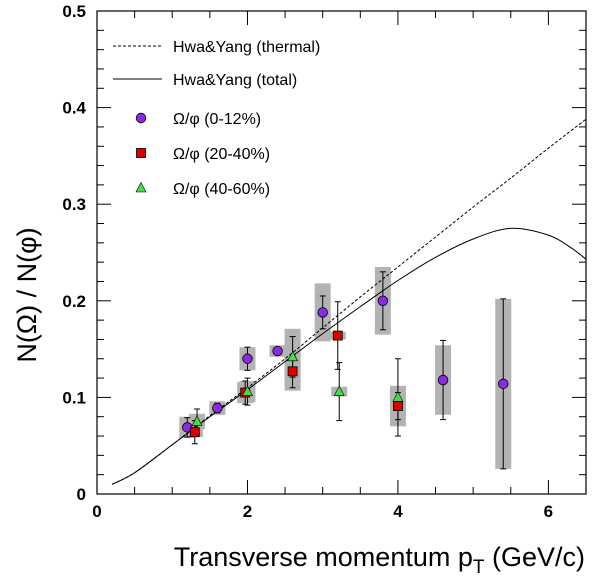 Image resolution: width=600 pixels, height=585 pixels. Describe the element at coordinates (548, 511) in the screenshot. I see `x-tick-label: 6` at that location.